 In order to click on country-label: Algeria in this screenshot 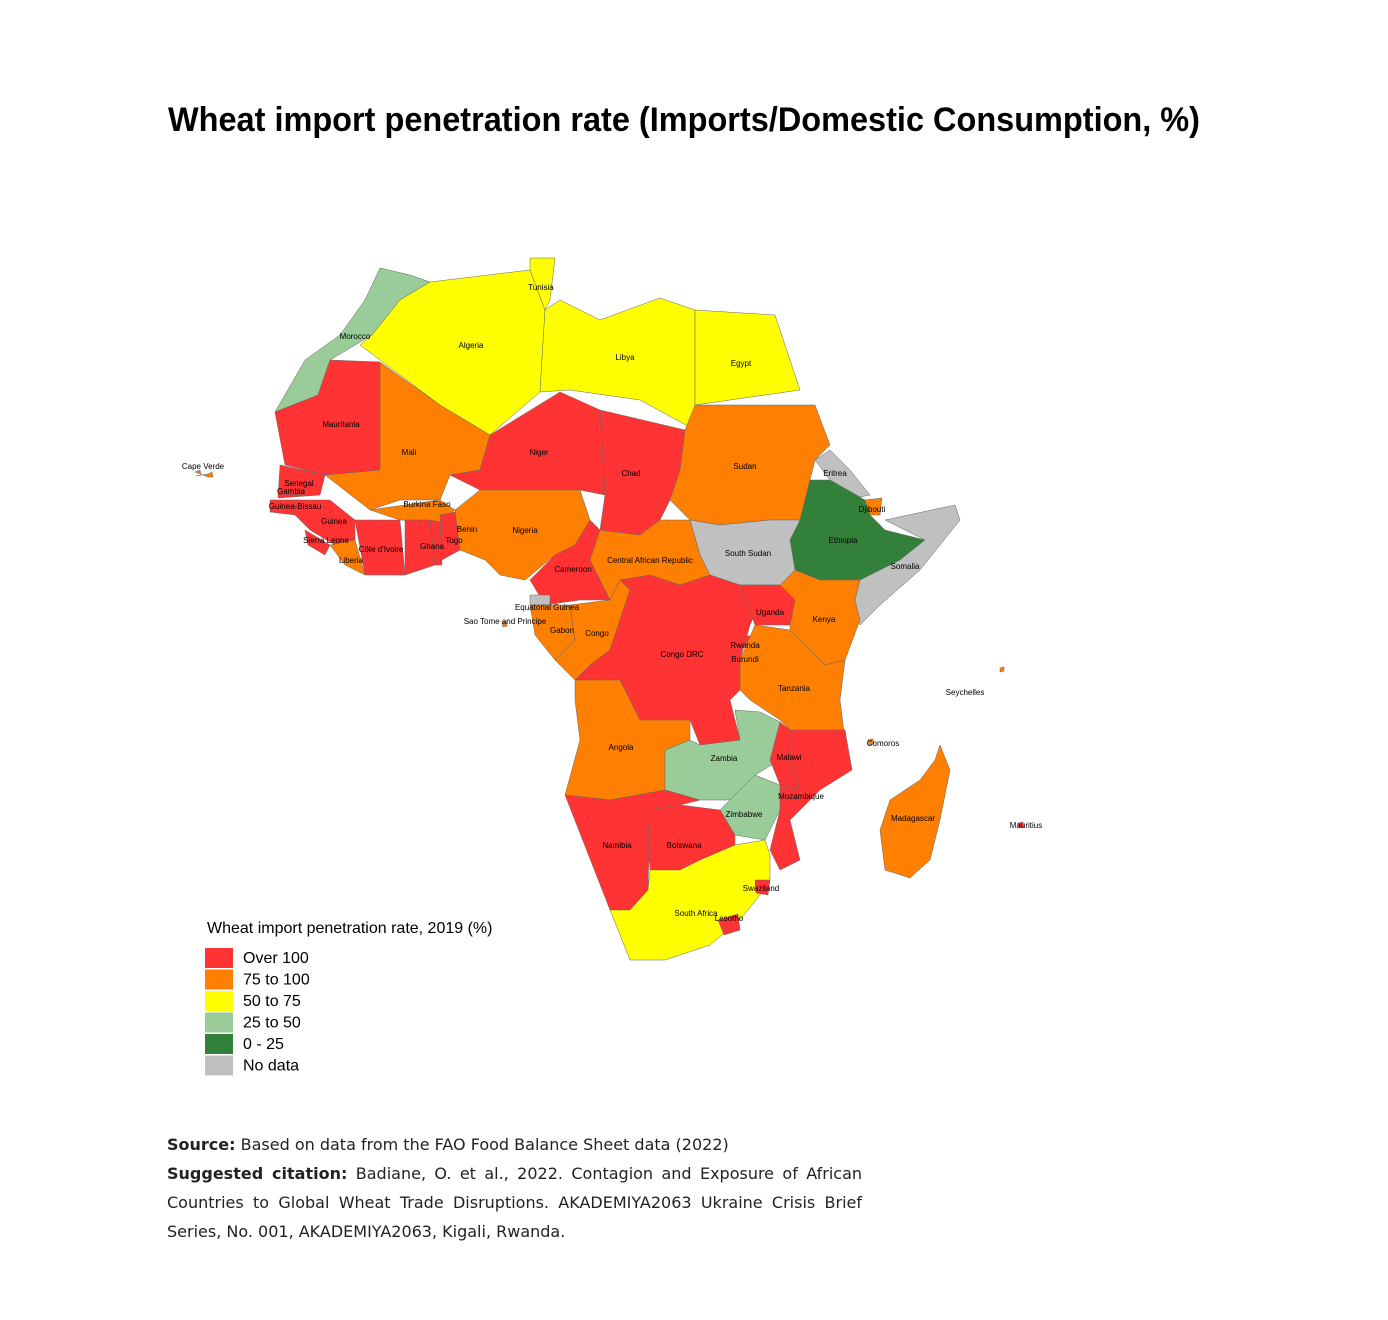, I will do `click(471, 345)`.